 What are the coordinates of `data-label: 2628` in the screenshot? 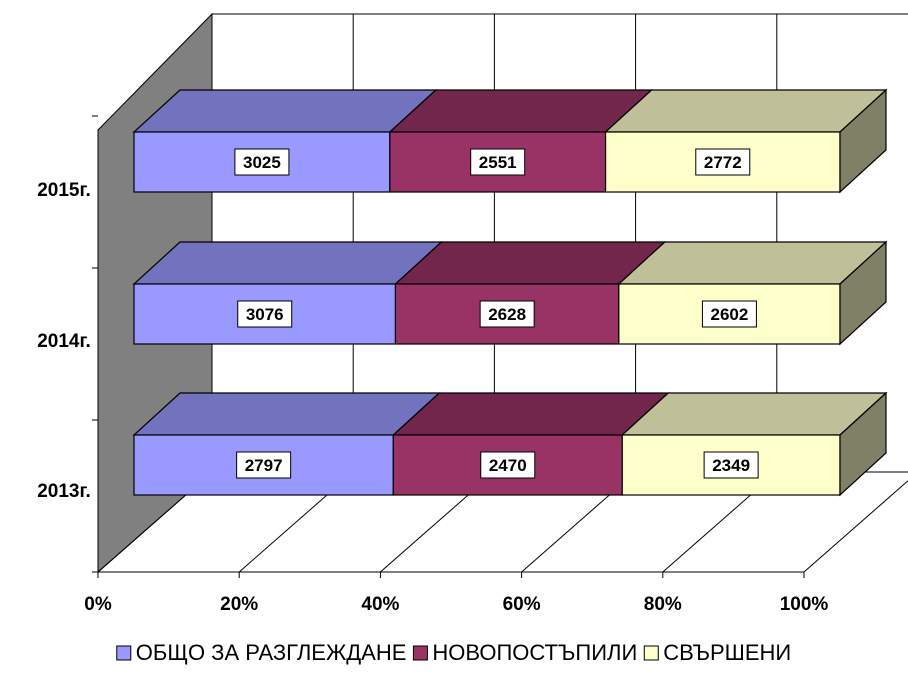 It's located at (507, 314).